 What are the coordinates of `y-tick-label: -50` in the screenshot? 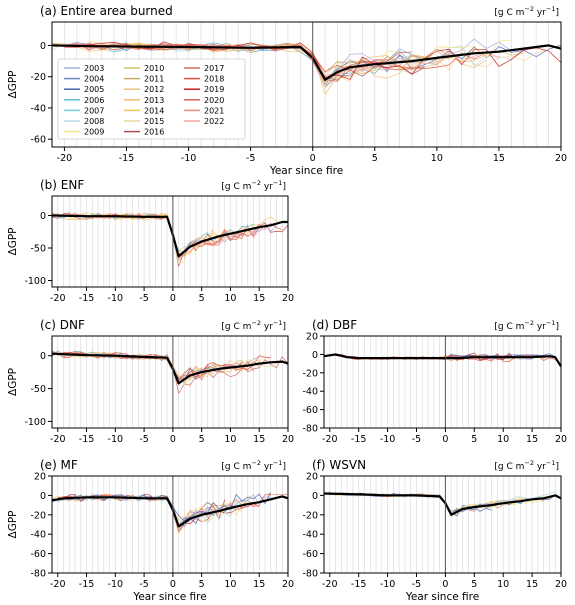 It's located at (38, 389).